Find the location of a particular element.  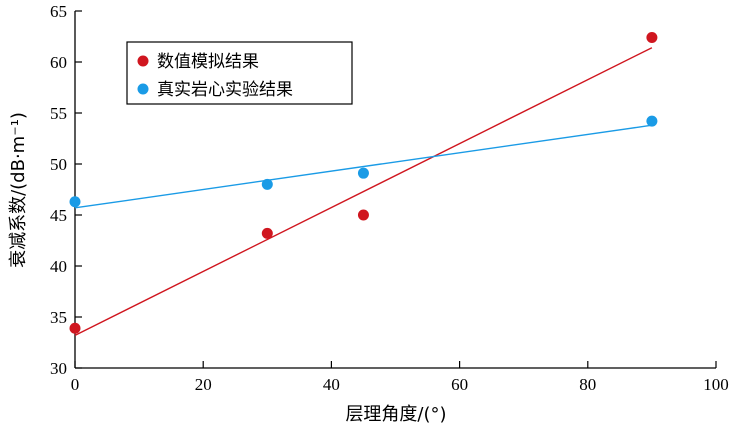

x-tick-label: 40 is located at coordinates (331, 384).